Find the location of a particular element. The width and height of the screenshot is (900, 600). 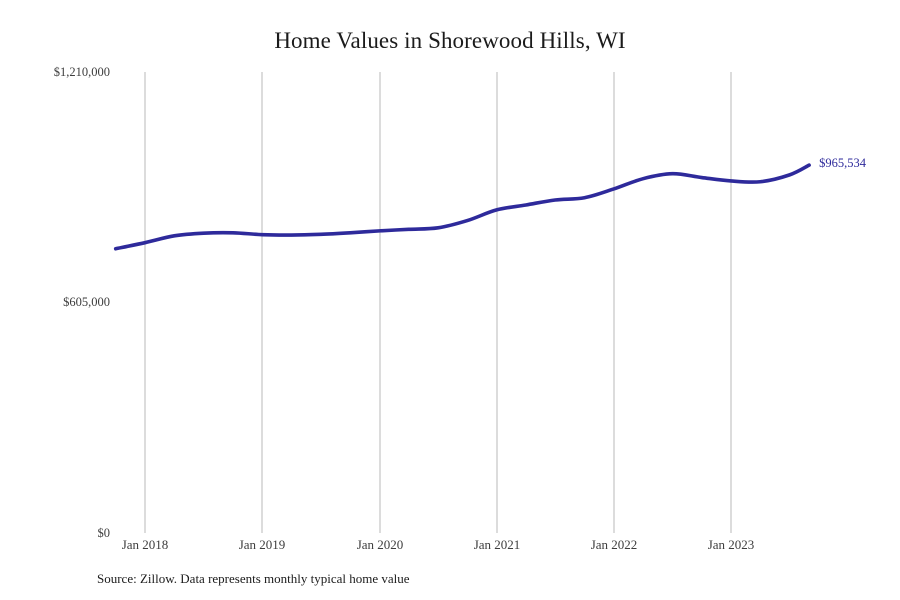

y-axis-tick-bottom: $0 is located at coordinates (104, 533).